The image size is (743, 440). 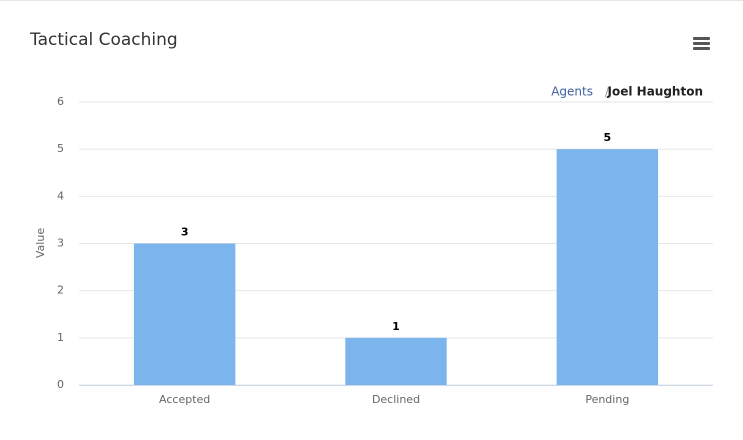 What do you see at coordinates (608, 137) in the screenshot?
I see `data-label: 5` at bounding box center [608, 137].